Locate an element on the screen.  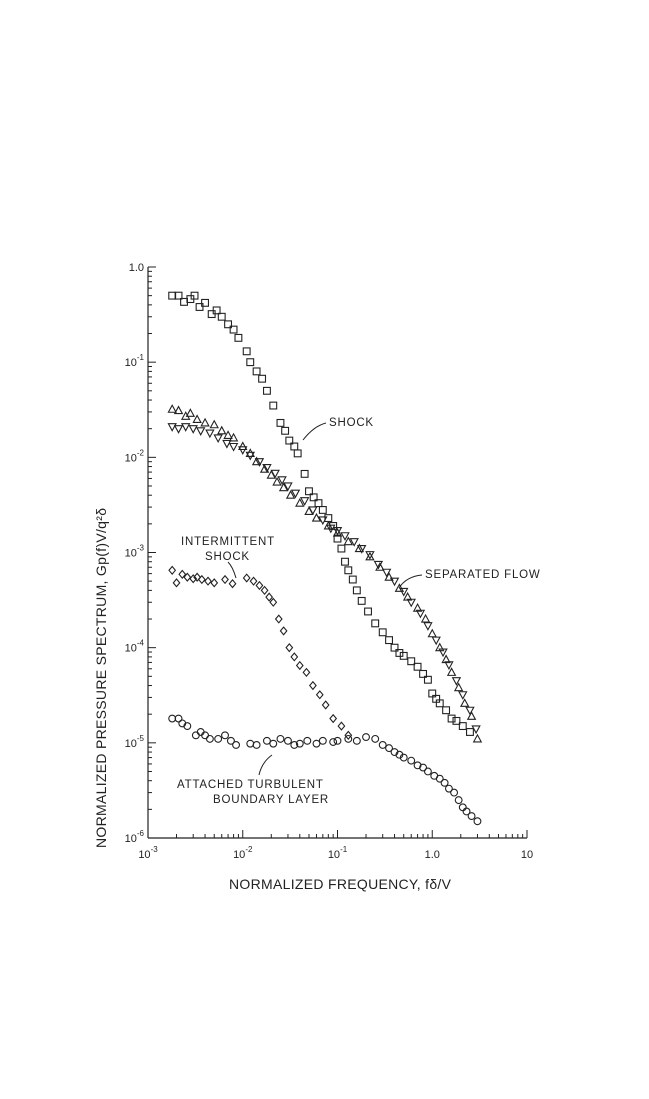
y-tick-label: 10⁻³ is located at coordinates (135, 552).